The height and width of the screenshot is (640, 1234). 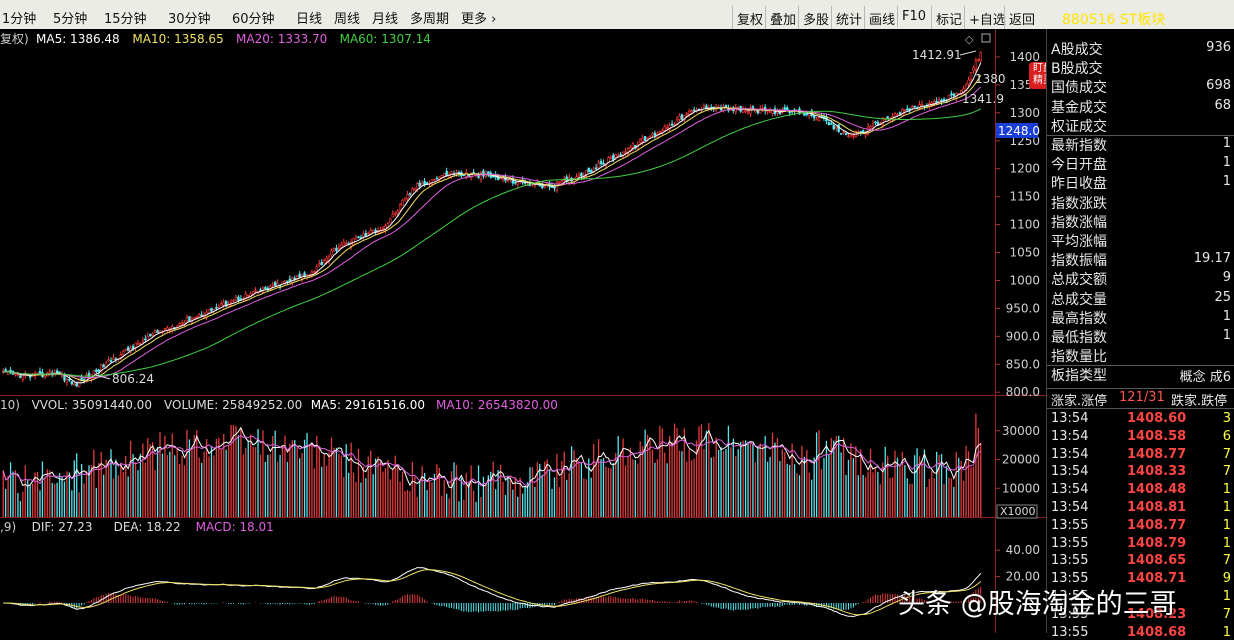 I want to click on updown-value: 121/31, so click(x=1142, y=397).